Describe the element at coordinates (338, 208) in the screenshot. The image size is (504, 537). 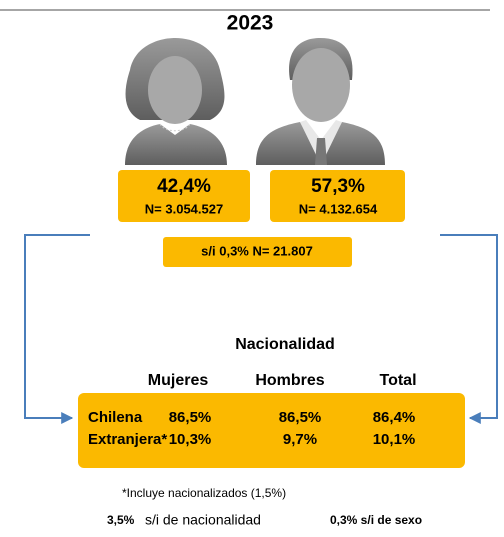
I see `men-n: N= 4.132.654` at that location.